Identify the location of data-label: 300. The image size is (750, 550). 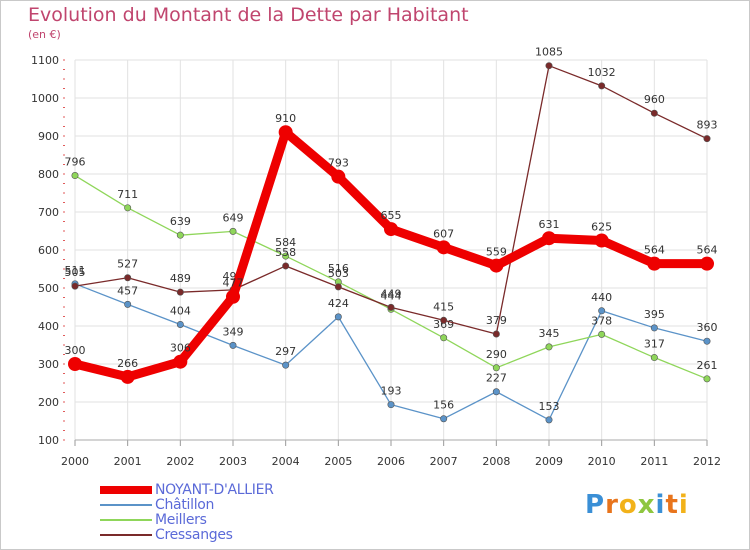
(75, 350).